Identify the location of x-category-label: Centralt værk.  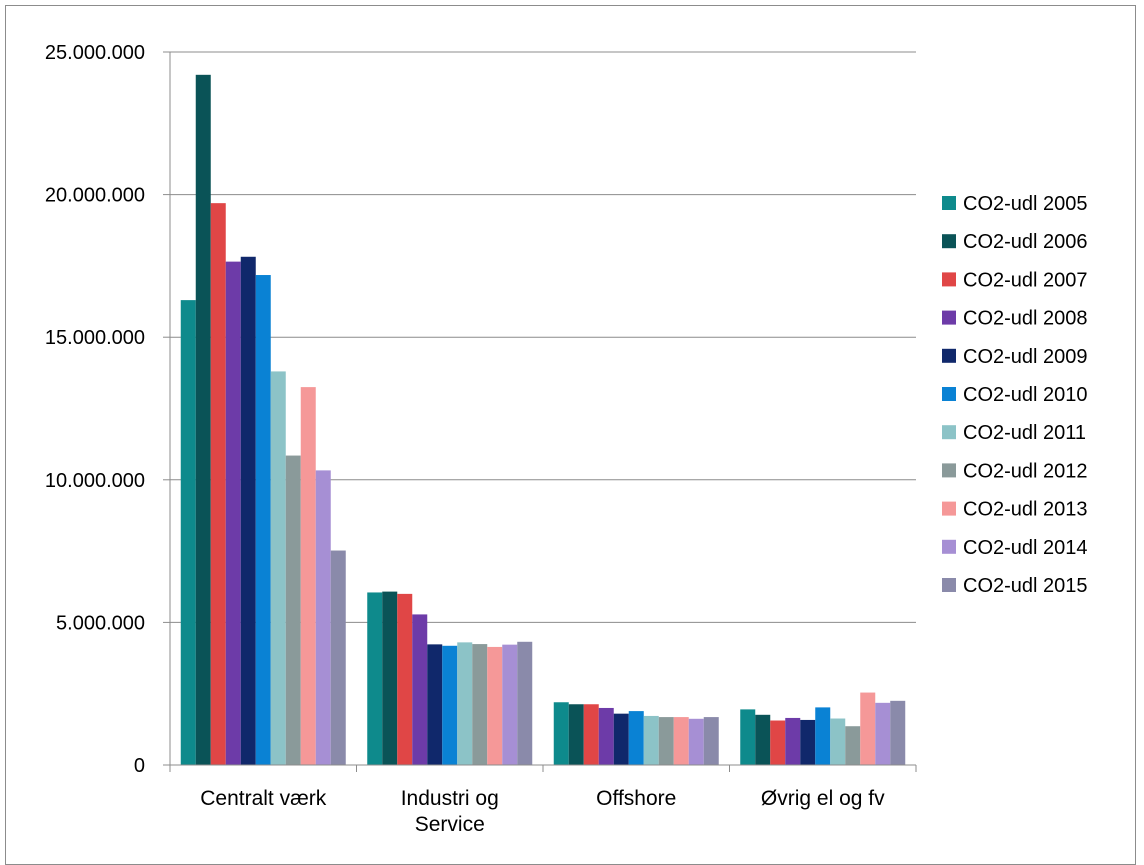
(263, 798).